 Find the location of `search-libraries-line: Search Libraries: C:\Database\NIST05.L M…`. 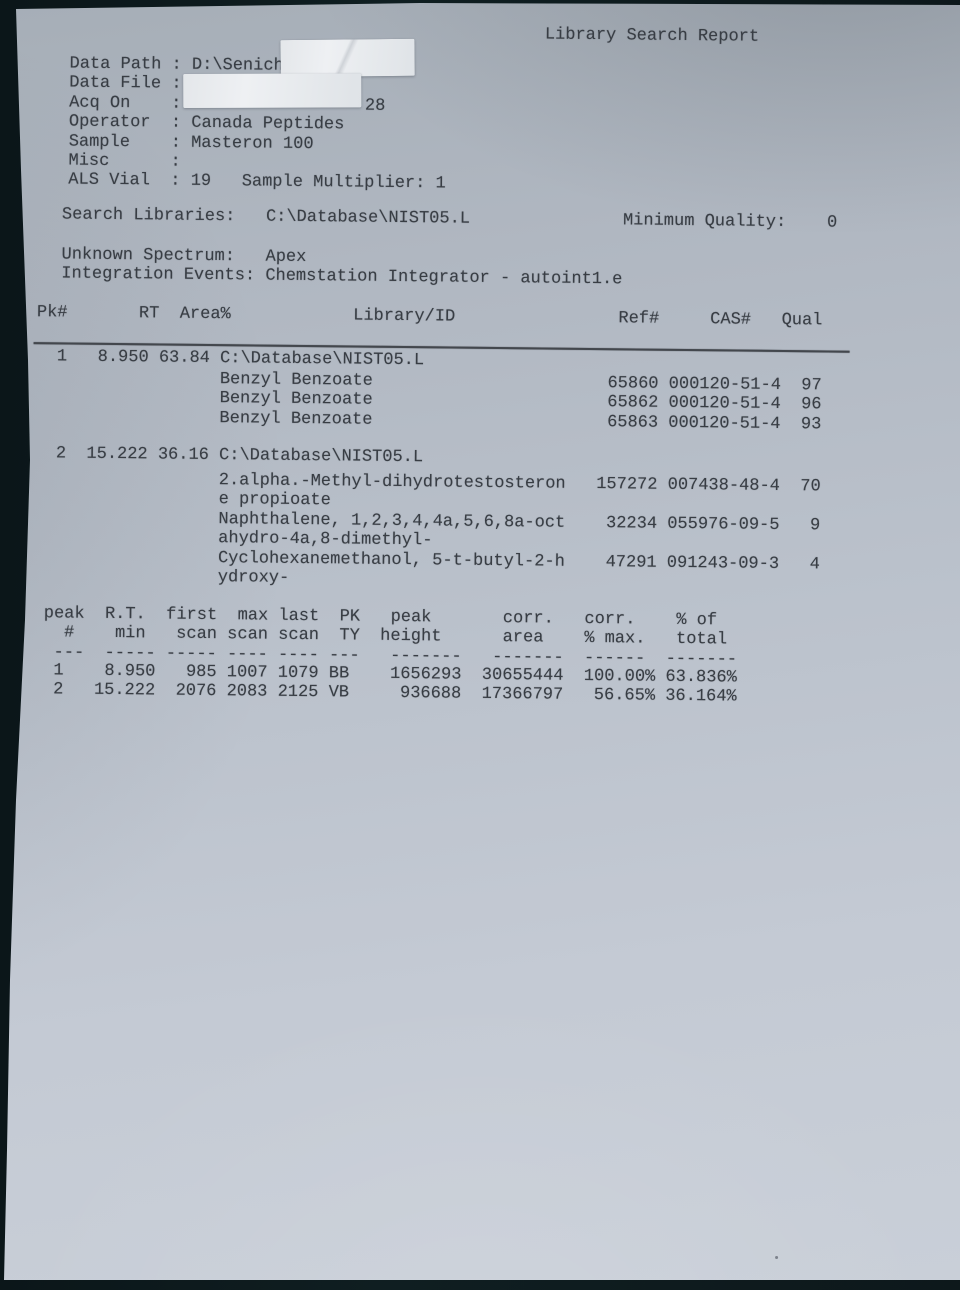

search-libraries-line: Search Libraries: C:\Database\NIST05.L M… is located at coordinates (449, 219).